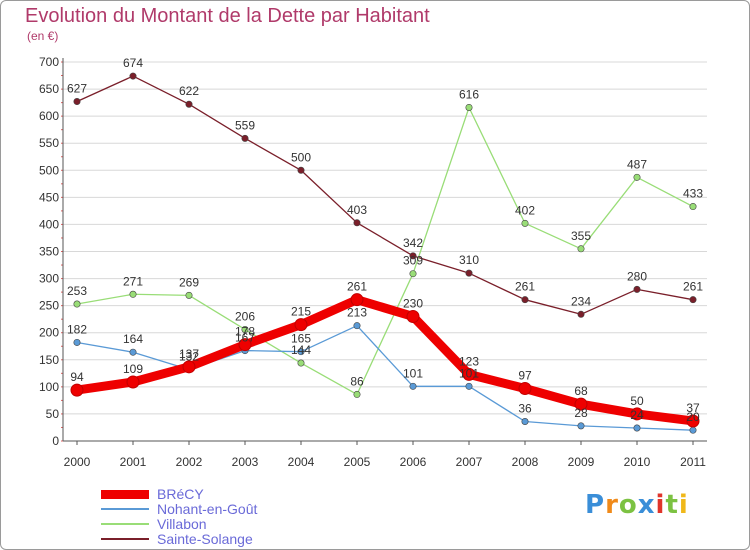 The image size is (750, 550). What do you see at coordinates (525, 409) in the screenshot?
I see `data-label: 36` at bounding box center [525, 409].